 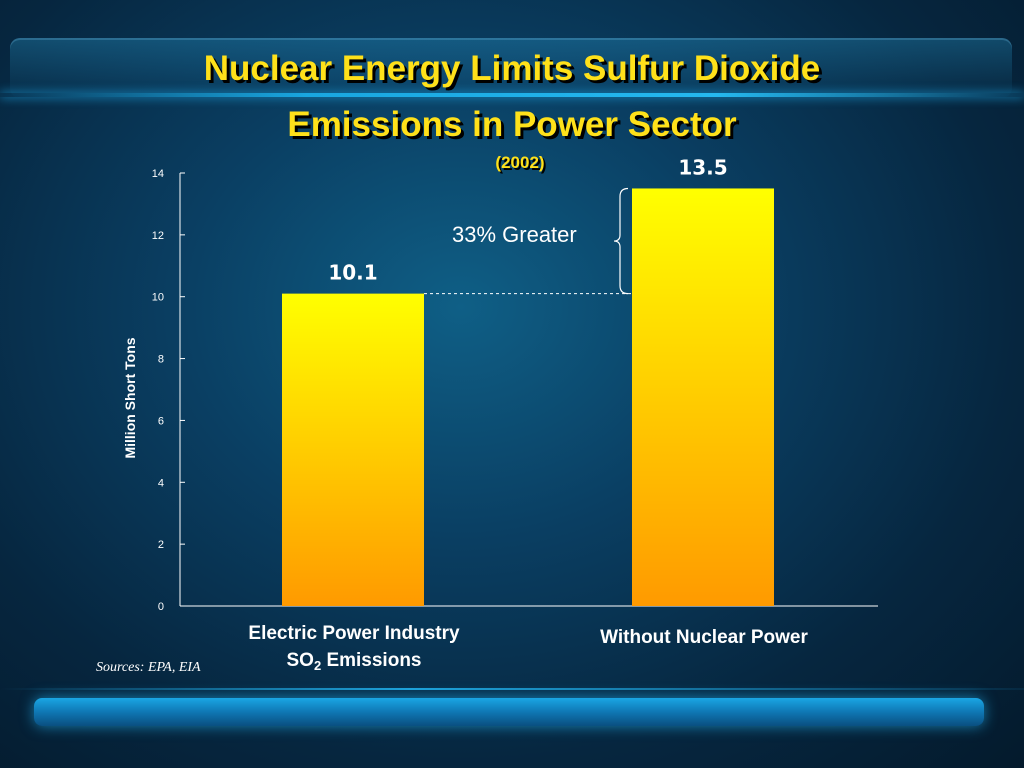 I want to click on x-category-label-1: Electric Power Industry SO2 Emissions, so click(x=354, y=649).